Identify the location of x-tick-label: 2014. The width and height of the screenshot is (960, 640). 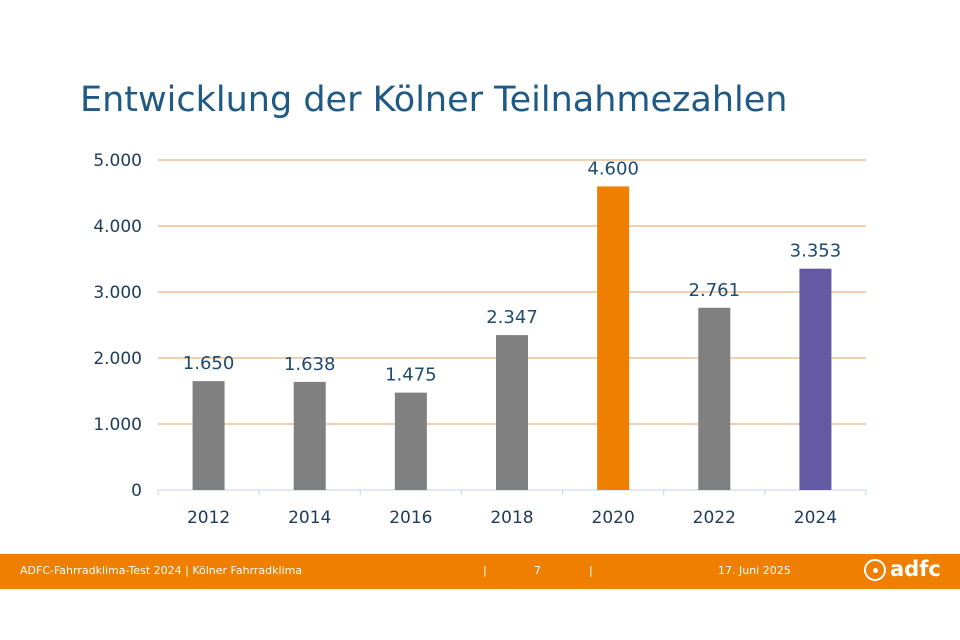
(309, 518).